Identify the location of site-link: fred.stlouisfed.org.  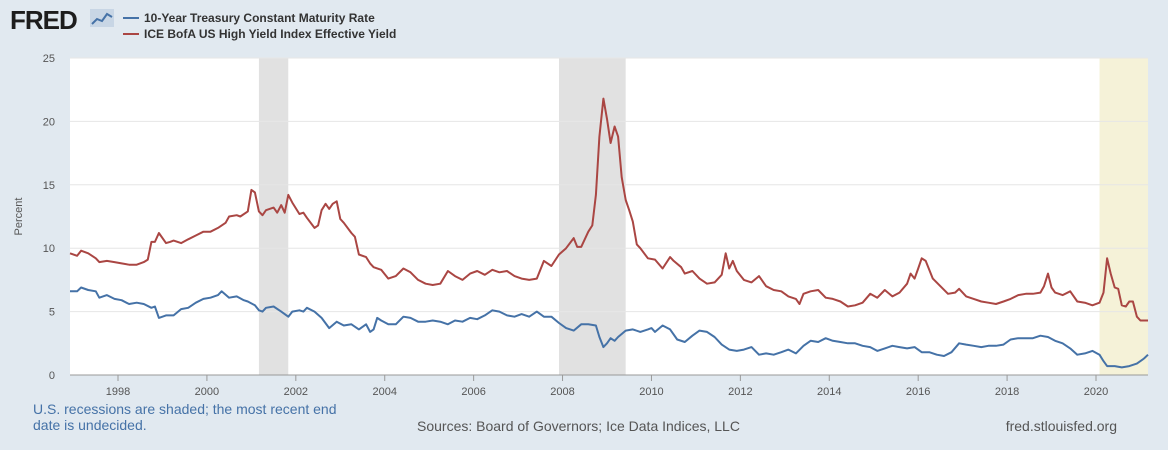
(1061, 426).